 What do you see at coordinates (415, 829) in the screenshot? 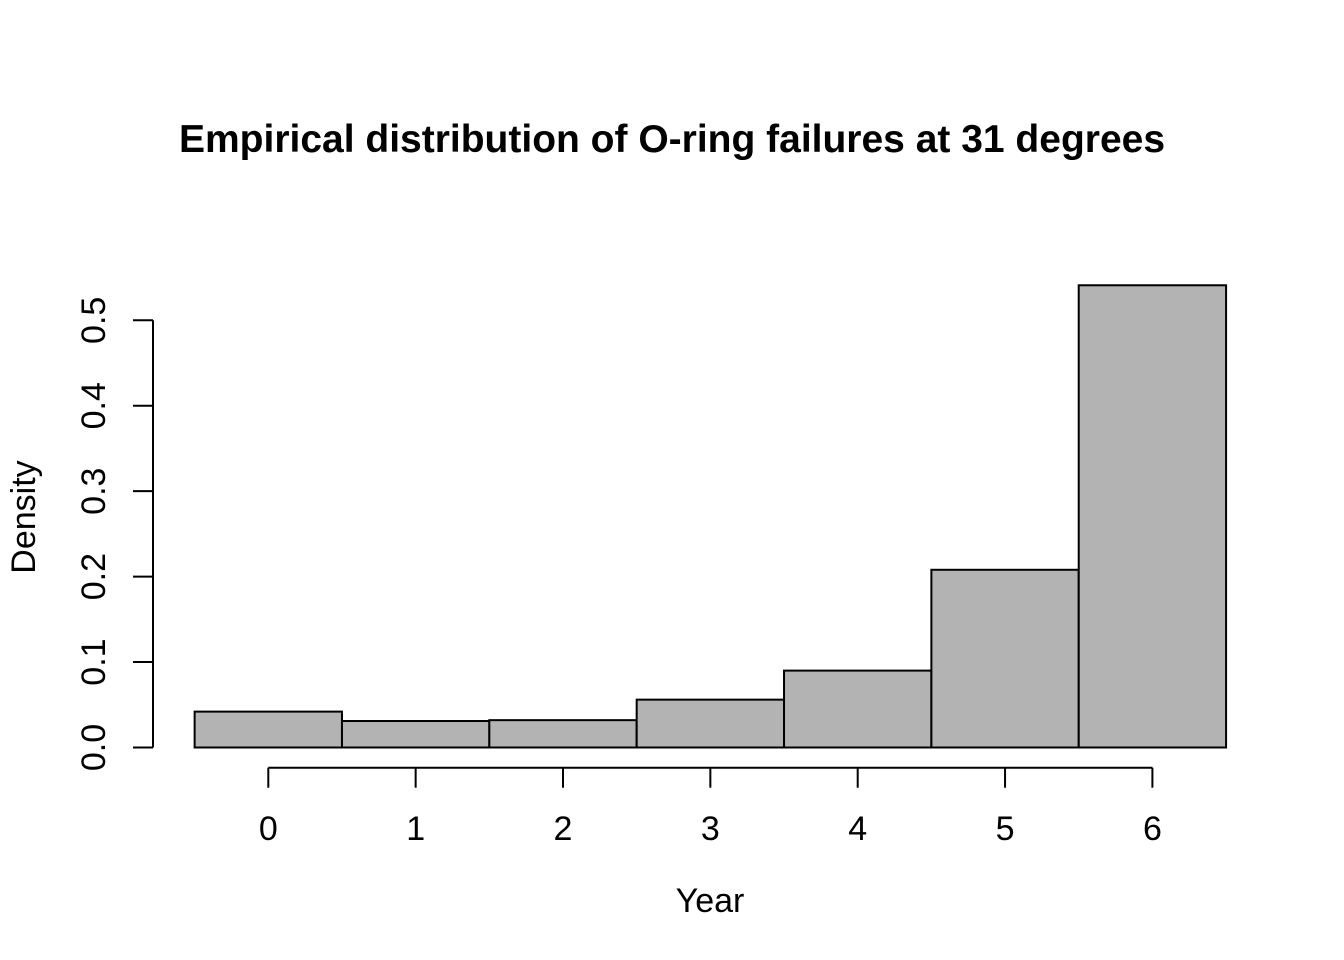
I see `x-tick-label-1: 1` at bounding box center [415, 829].